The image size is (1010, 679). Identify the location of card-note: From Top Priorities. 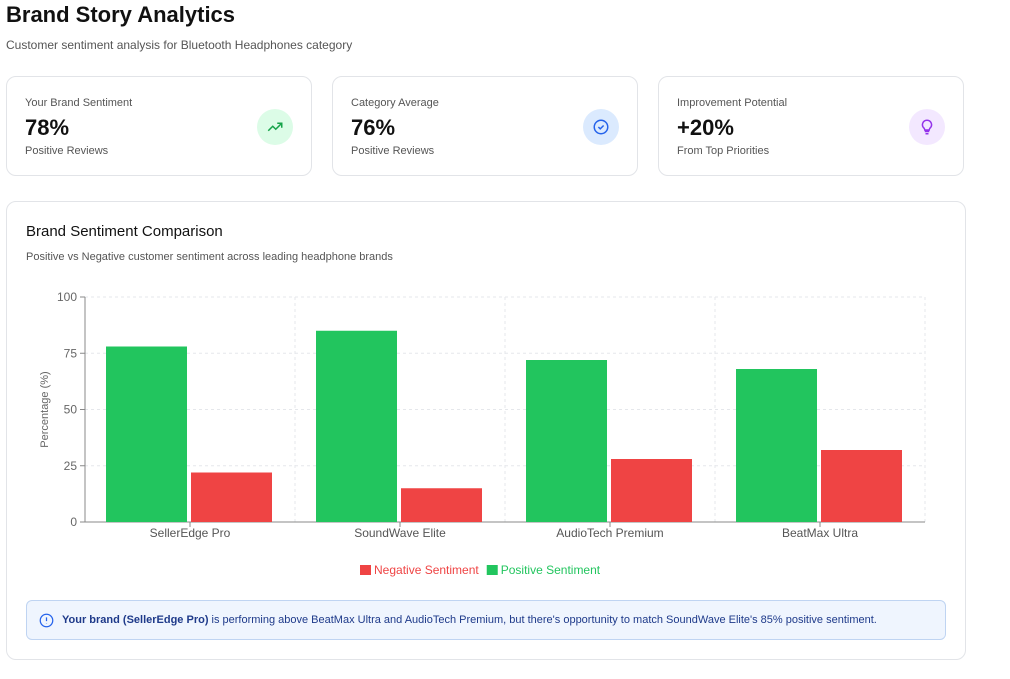
(723, 151).